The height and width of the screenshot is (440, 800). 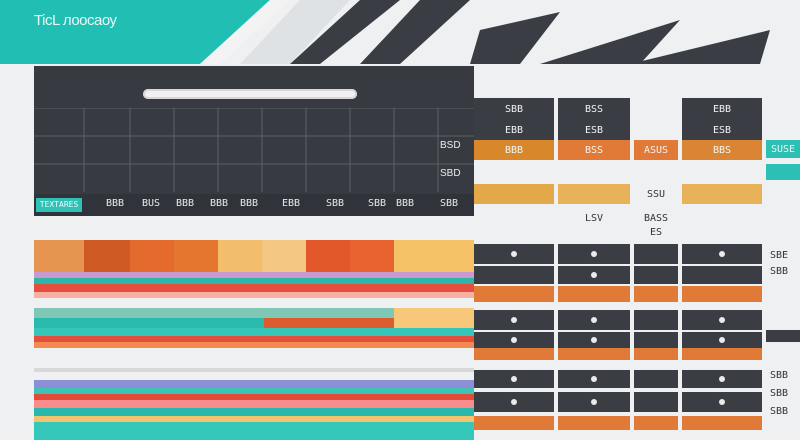 I want to click on right-header-cell-1: BSS, so click(x=594, y=109).